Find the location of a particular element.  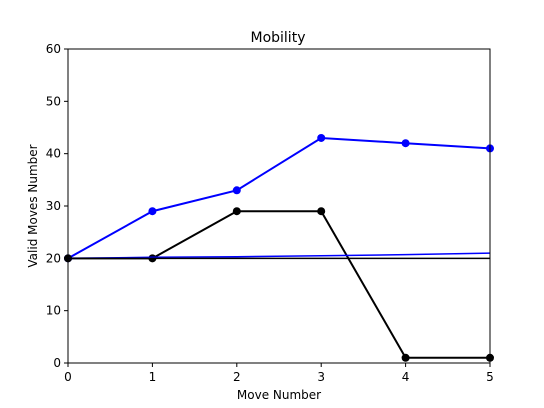

x-tick-label: 2 is located at coordinates (237, 377).